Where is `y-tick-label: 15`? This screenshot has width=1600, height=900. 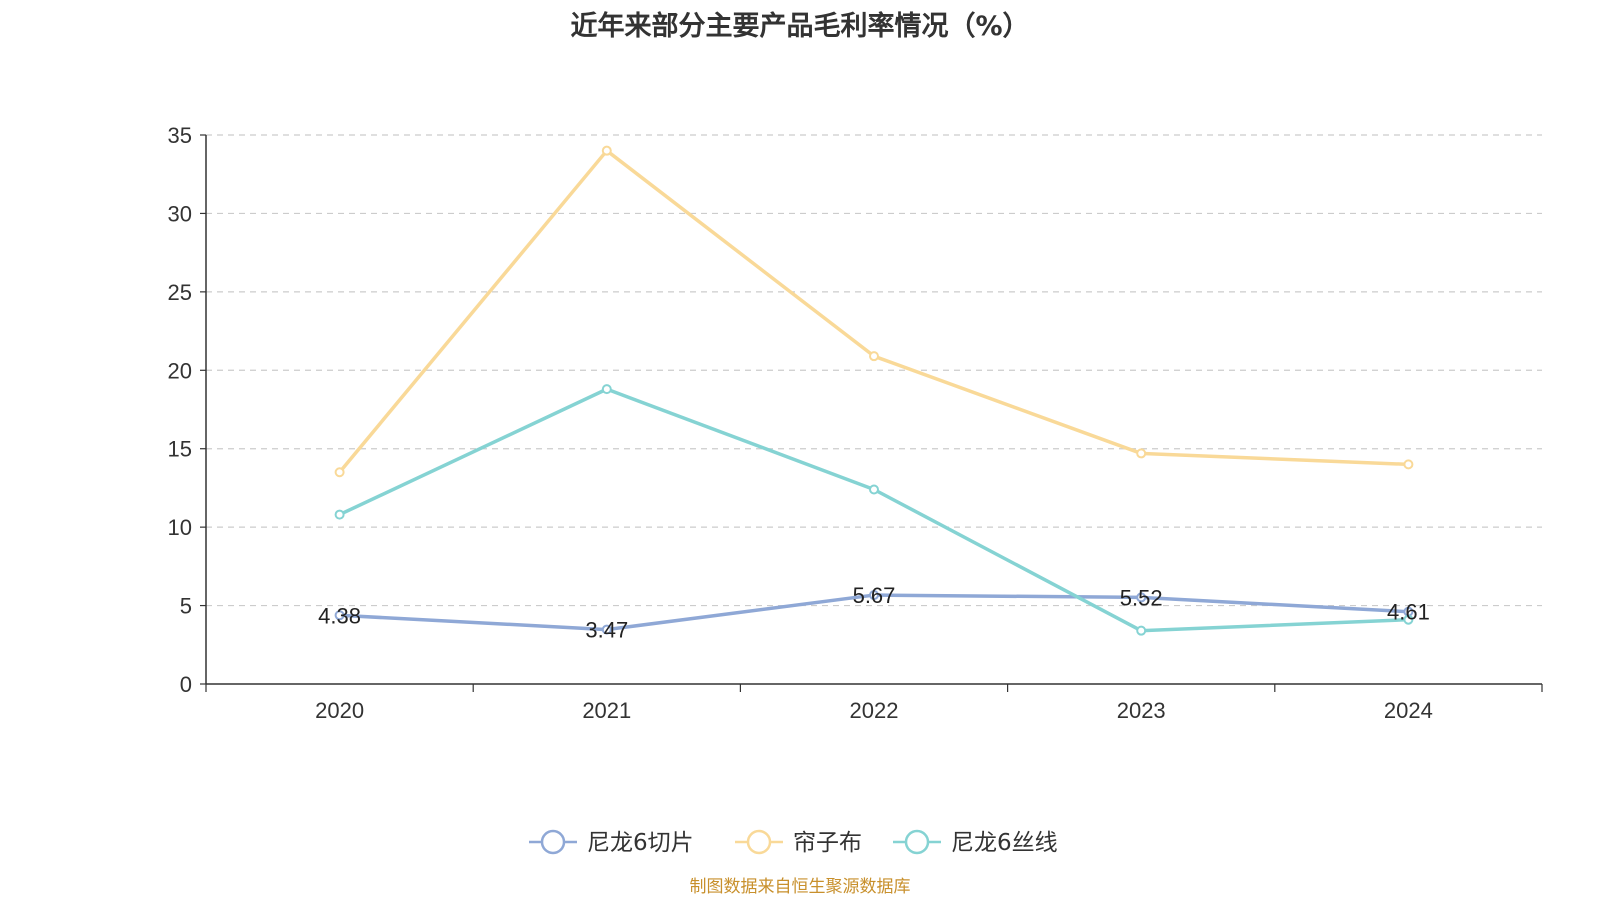 y-tick-label: 15 is located at coordinates (180, 449).